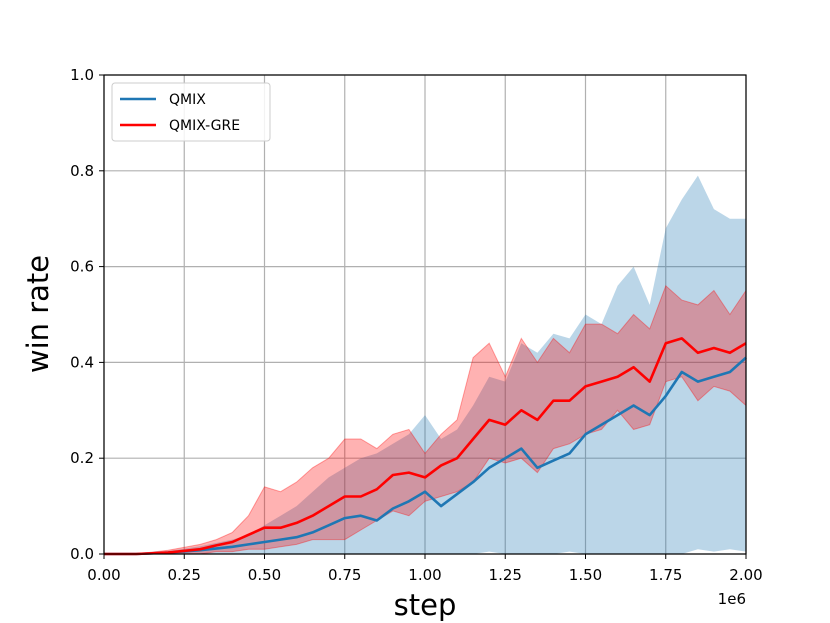 This screenshot has height=623, width=830. I want to click on legend-label-qmix-gre: QMIX-GRE, so click(204, 126).